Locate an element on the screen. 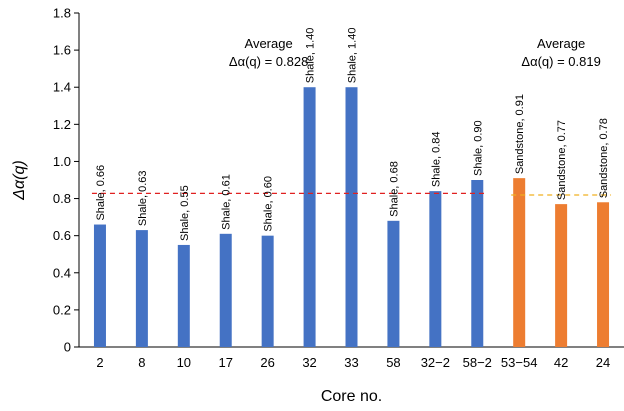 The height and width of the screenshot is (411, 624). x-tick-label: 8 is located at coordinates (141, 362).